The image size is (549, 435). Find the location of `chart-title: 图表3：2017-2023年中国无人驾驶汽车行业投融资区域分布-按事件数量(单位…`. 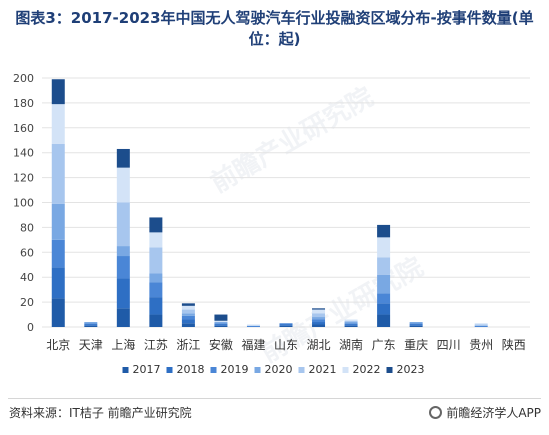

chart-title: 图表3：2017-2023年中国无人驾驶汽车行业投融资区域分布-按事件数量(单位… is located at coordinates (274, 28).